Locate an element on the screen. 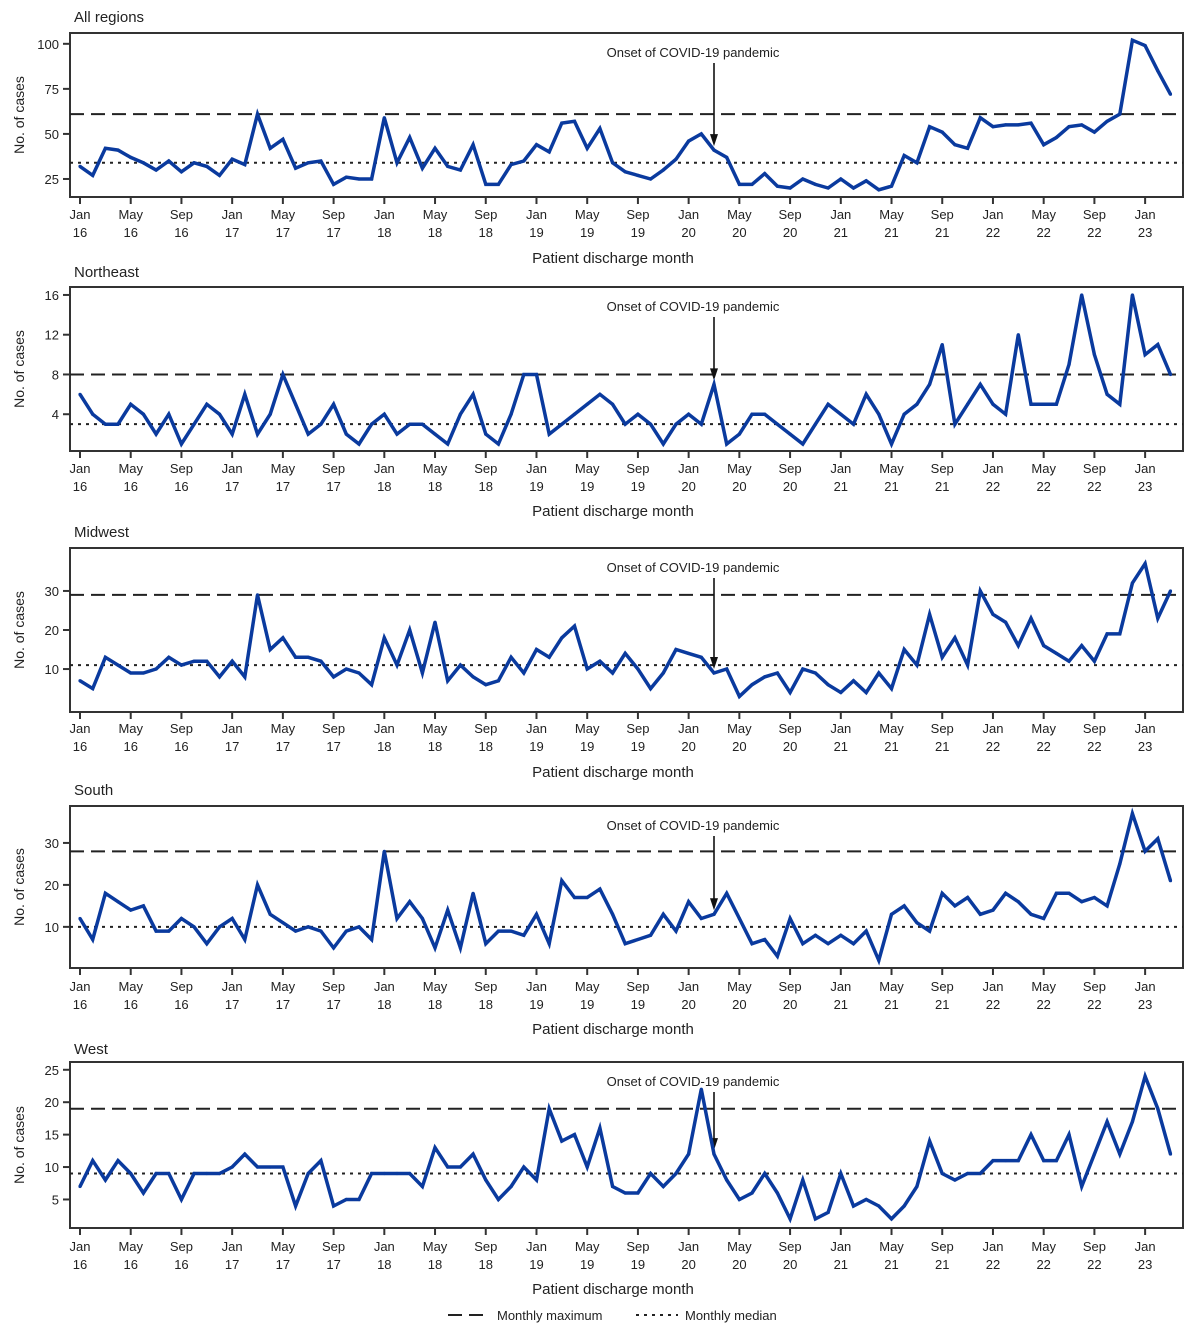 The width and height of the screenshot is (1185, 1344). y-tick-label: 25 is located at coordinates (52, 1070).